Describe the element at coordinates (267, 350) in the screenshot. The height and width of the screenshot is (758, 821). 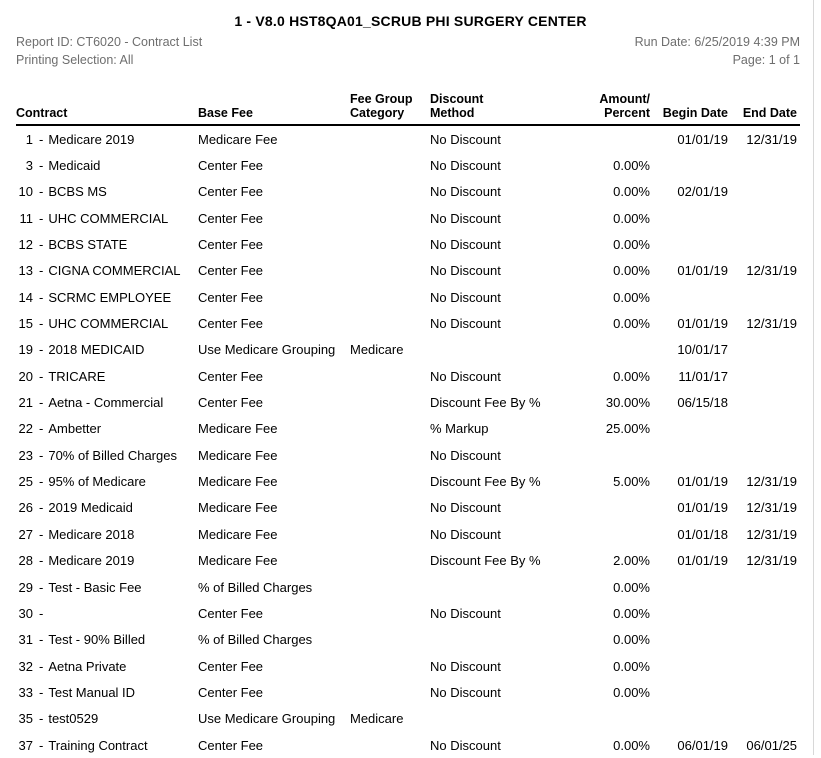
I see `cell-base-fee: Use Medicare Grouping` at that location.